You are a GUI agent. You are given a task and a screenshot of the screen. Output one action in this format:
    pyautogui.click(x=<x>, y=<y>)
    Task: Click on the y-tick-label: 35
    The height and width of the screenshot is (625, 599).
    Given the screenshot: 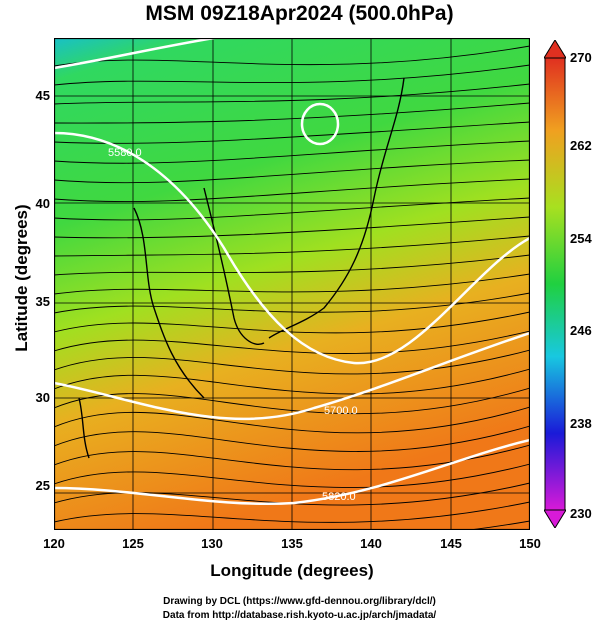 What is the action you would take?
    pyautogui.click(x=42, y=301)
    